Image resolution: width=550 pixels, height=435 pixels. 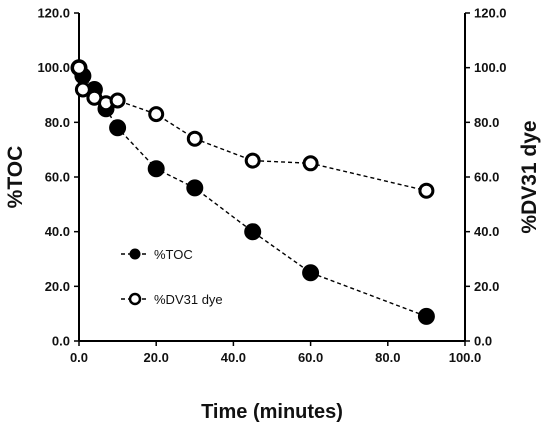 I want to click on y-tick-label-left: 40.0, so click(x=57, y=231).